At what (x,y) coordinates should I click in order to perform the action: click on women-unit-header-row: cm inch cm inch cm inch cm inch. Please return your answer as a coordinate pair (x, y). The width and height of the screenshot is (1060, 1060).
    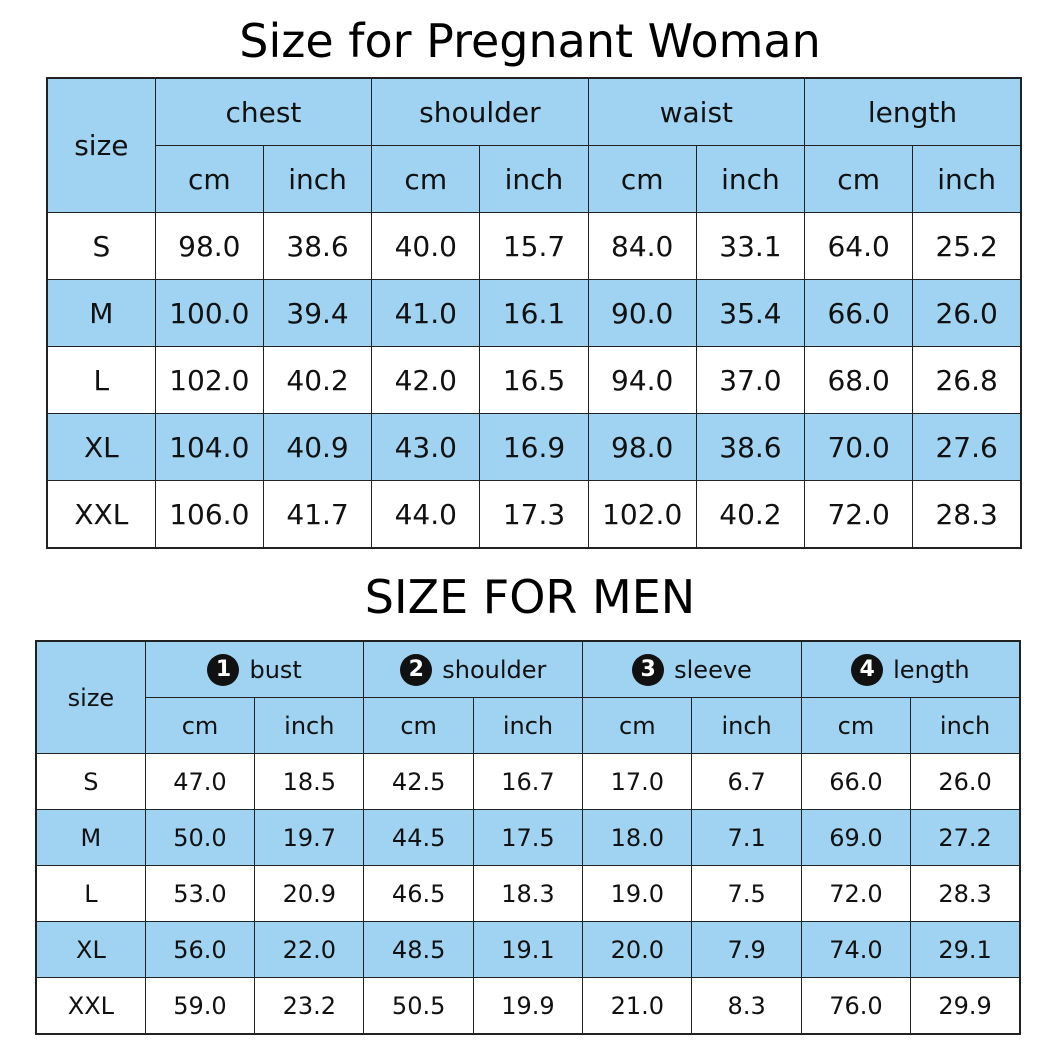
    Looking at the image, I should click on (534, 179).